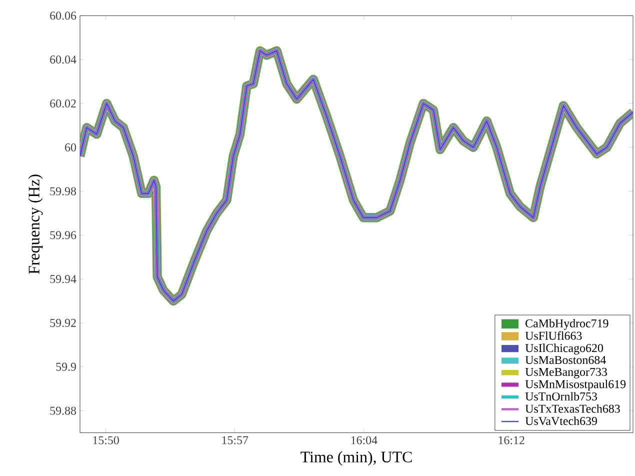 The image size is (635, 476). What do you see at coordinates (63, 235) in the screenshot?
I see `y-tick-label: 59.96` at bounding box center [63, 235].